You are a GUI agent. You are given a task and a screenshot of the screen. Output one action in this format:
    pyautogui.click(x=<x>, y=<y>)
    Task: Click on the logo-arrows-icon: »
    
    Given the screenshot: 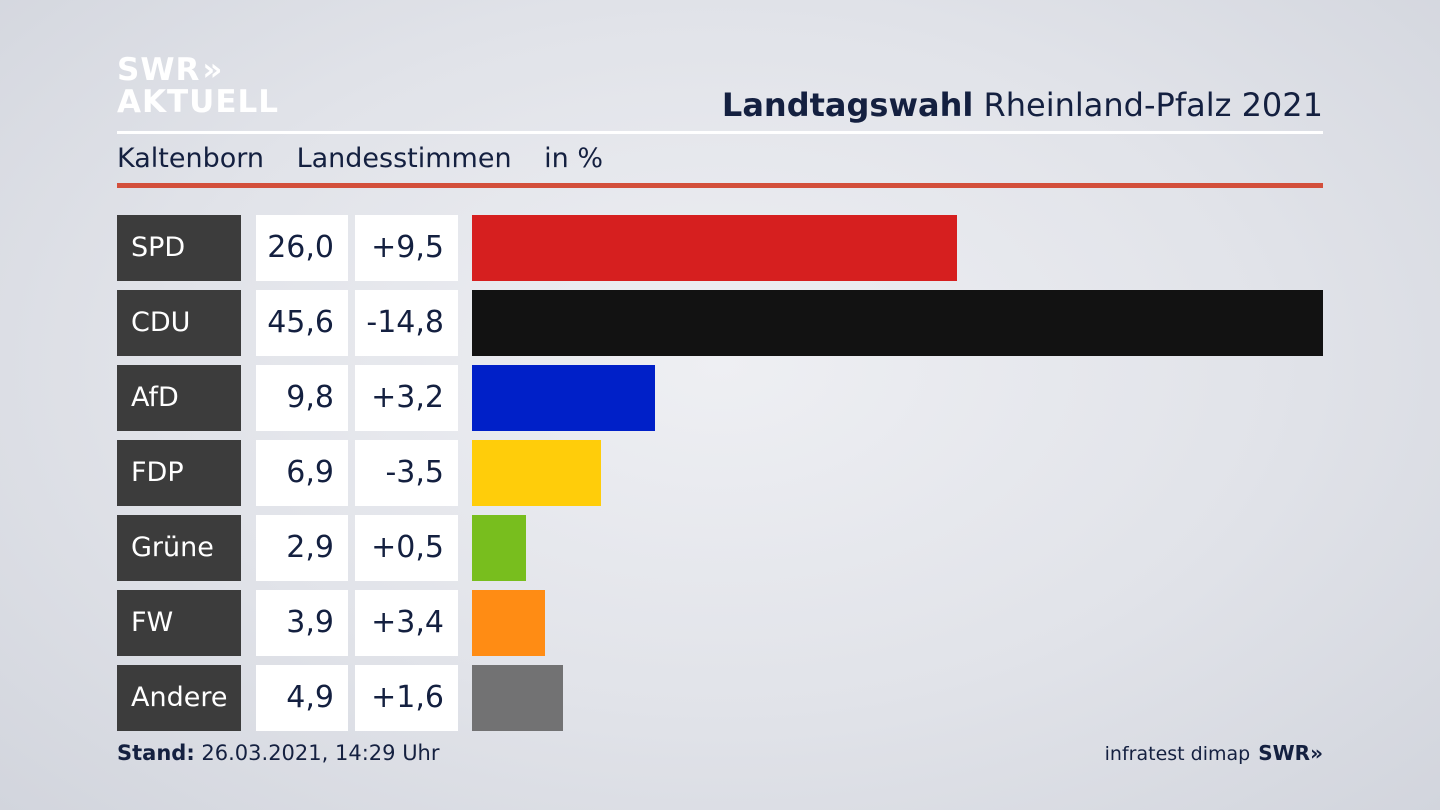 What is the action you would take?
    pyautogui.click(x=212, y=70)
    